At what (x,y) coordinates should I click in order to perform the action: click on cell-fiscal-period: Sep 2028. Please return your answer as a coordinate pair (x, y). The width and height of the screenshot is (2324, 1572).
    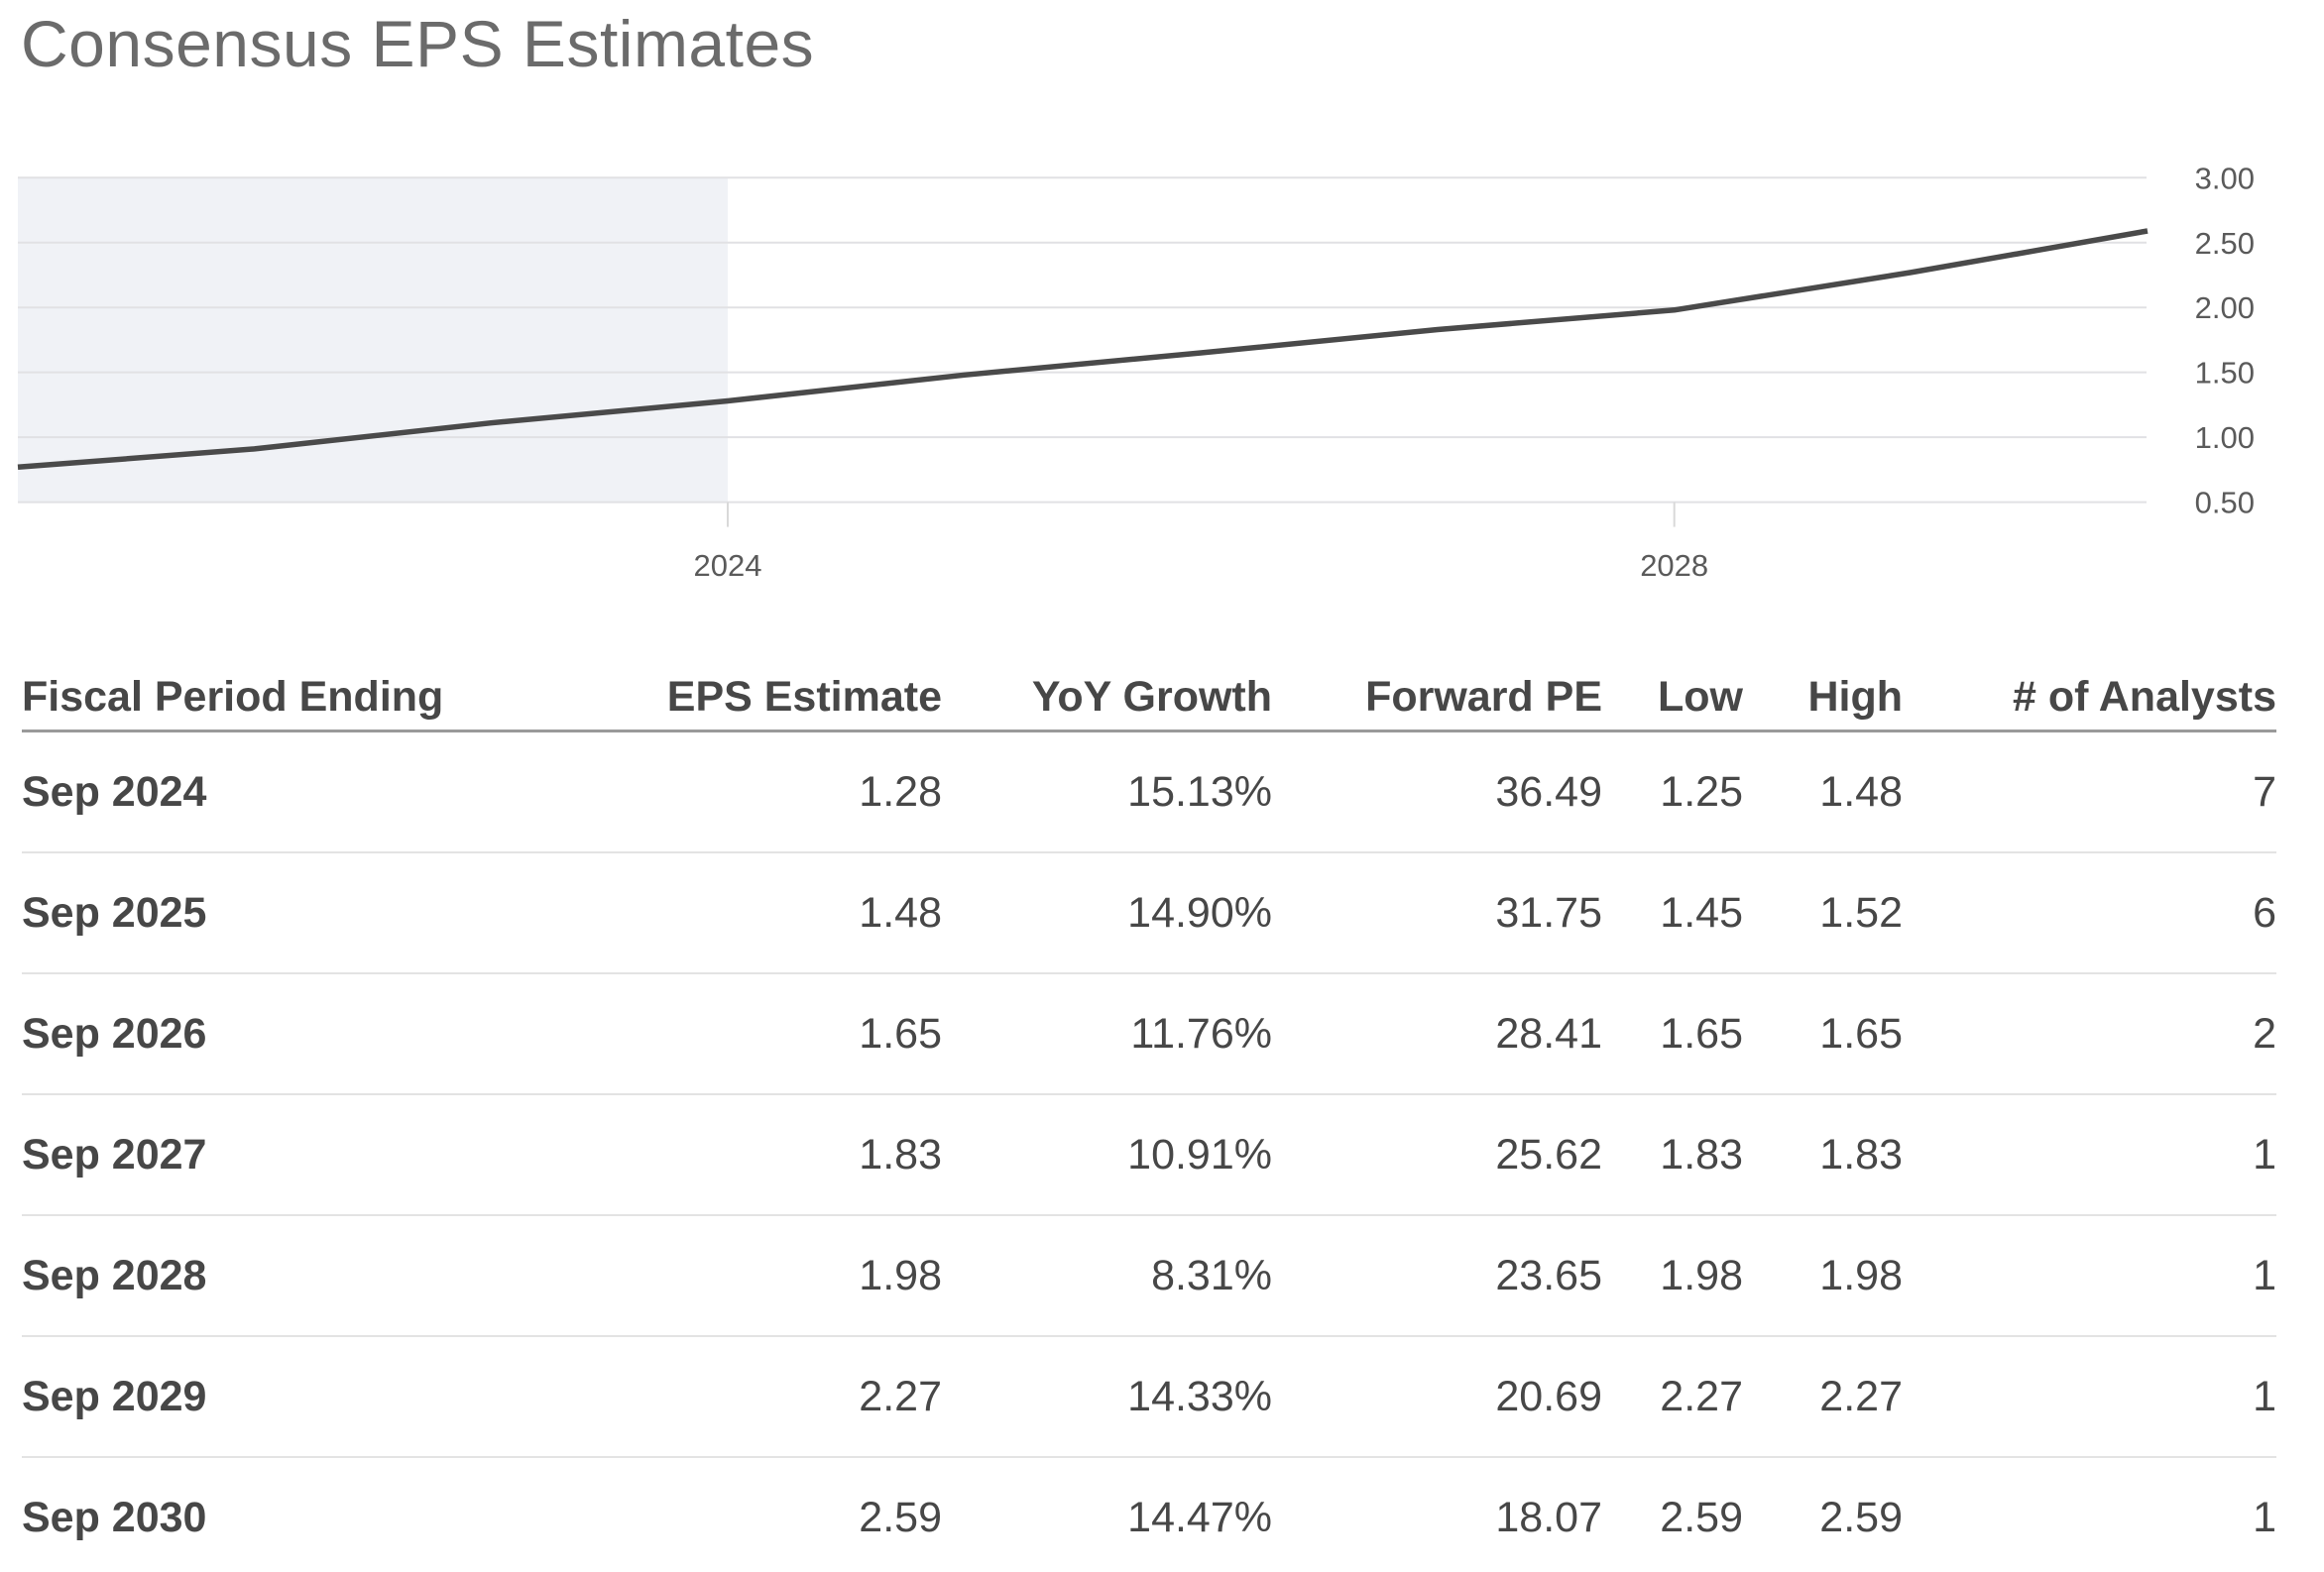
    Looking at the image, I should click on (235, 1276).